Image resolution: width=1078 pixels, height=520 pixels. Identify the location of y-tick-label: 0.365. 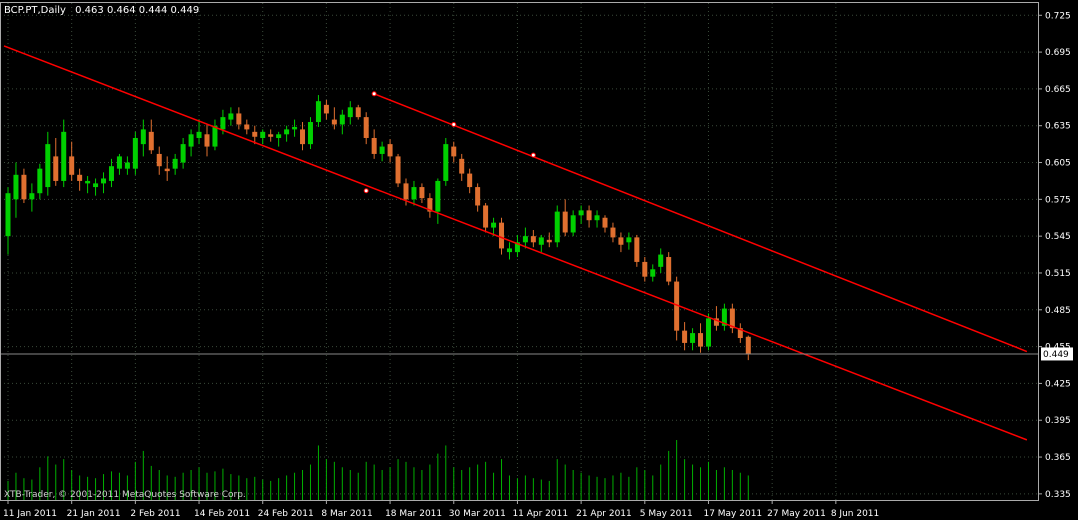
(1058, 458).